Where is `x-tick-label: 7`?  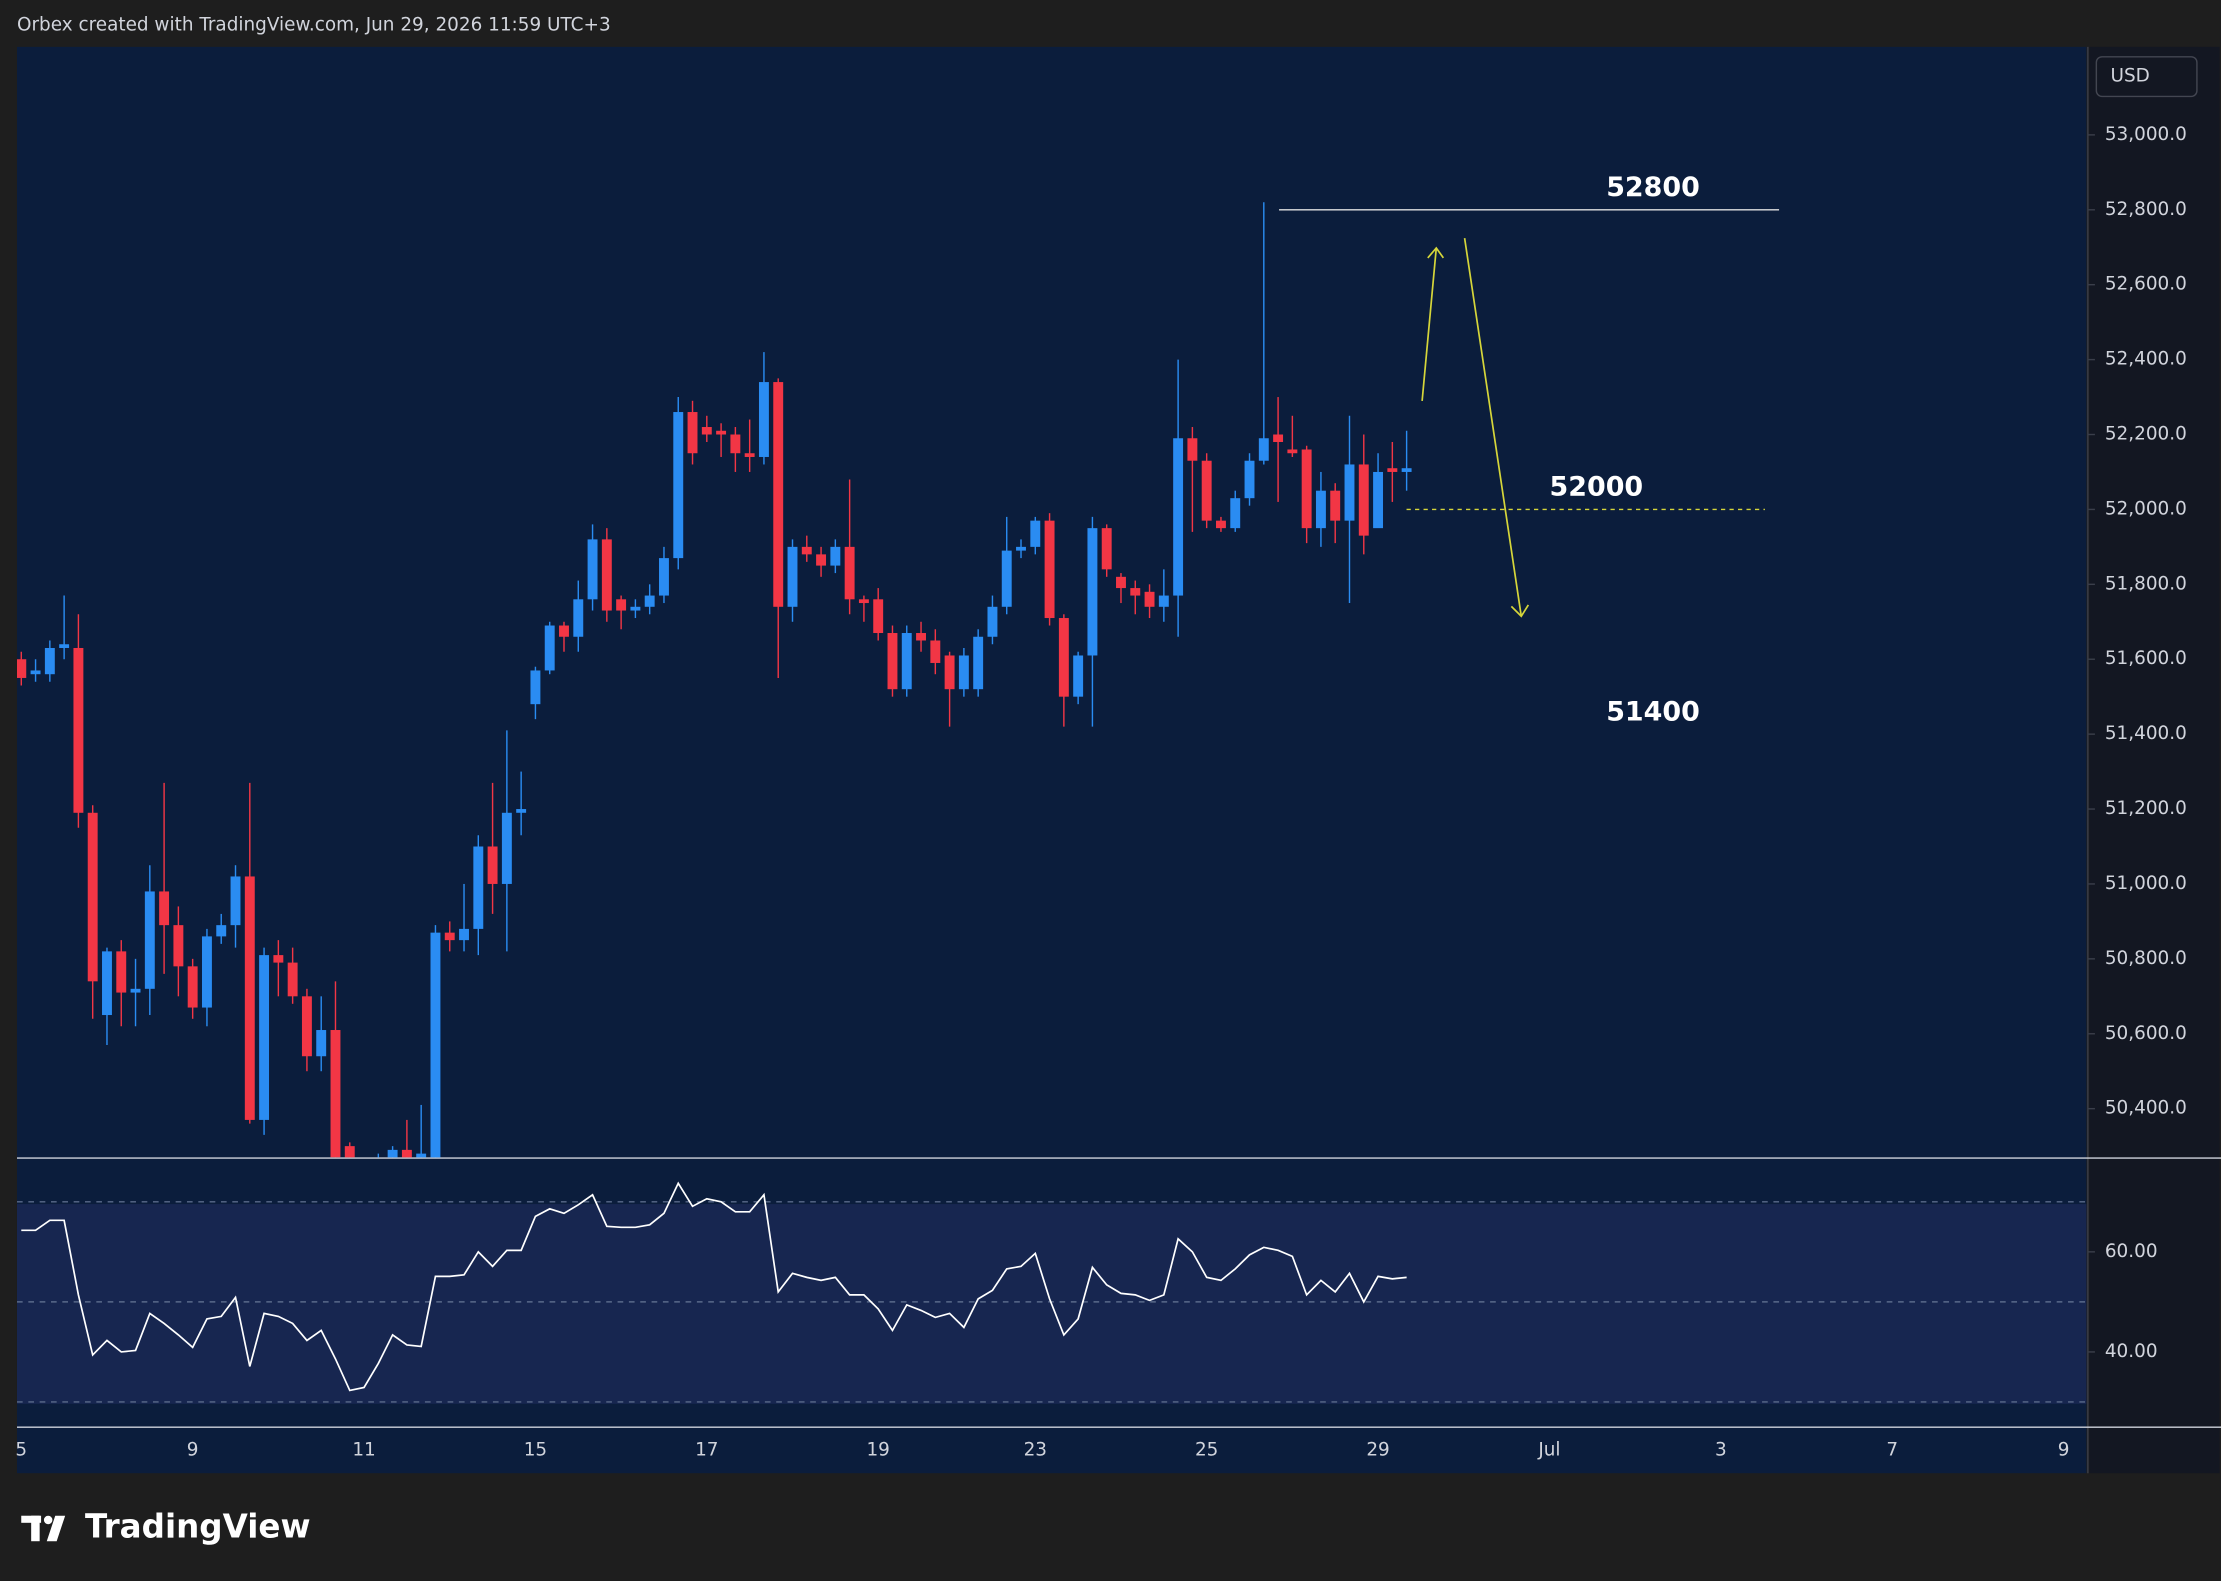 x-tick-label: 7 is located at coordinates (1892, 1450).